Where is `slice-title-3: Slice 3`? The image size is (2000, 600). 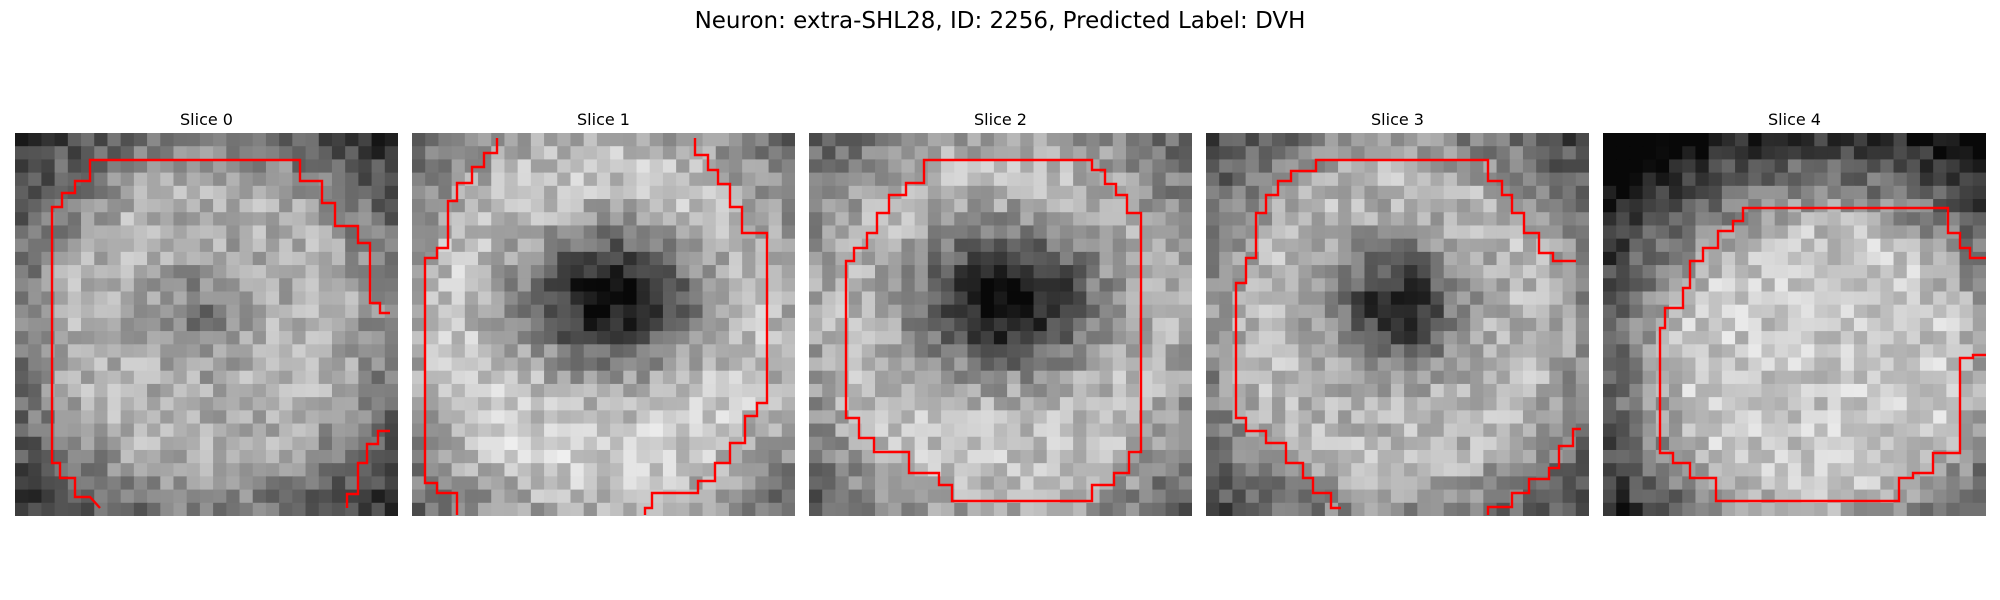
slice-title-3: Slice 3 is located at coordinates (1397, 119).